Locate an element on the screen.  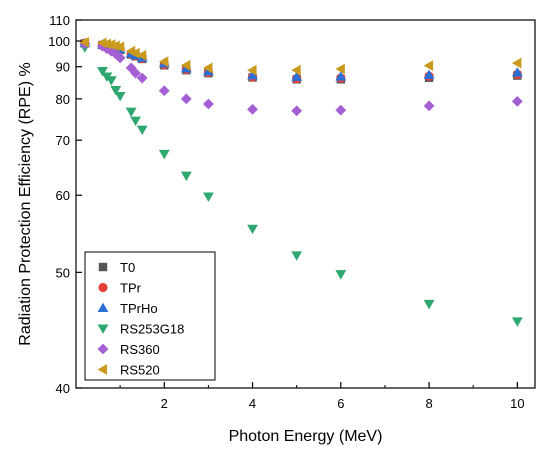
legend: T0 TPr TPrHo RS253G18 RS360 RS520 is located at coordinates (150, 316).